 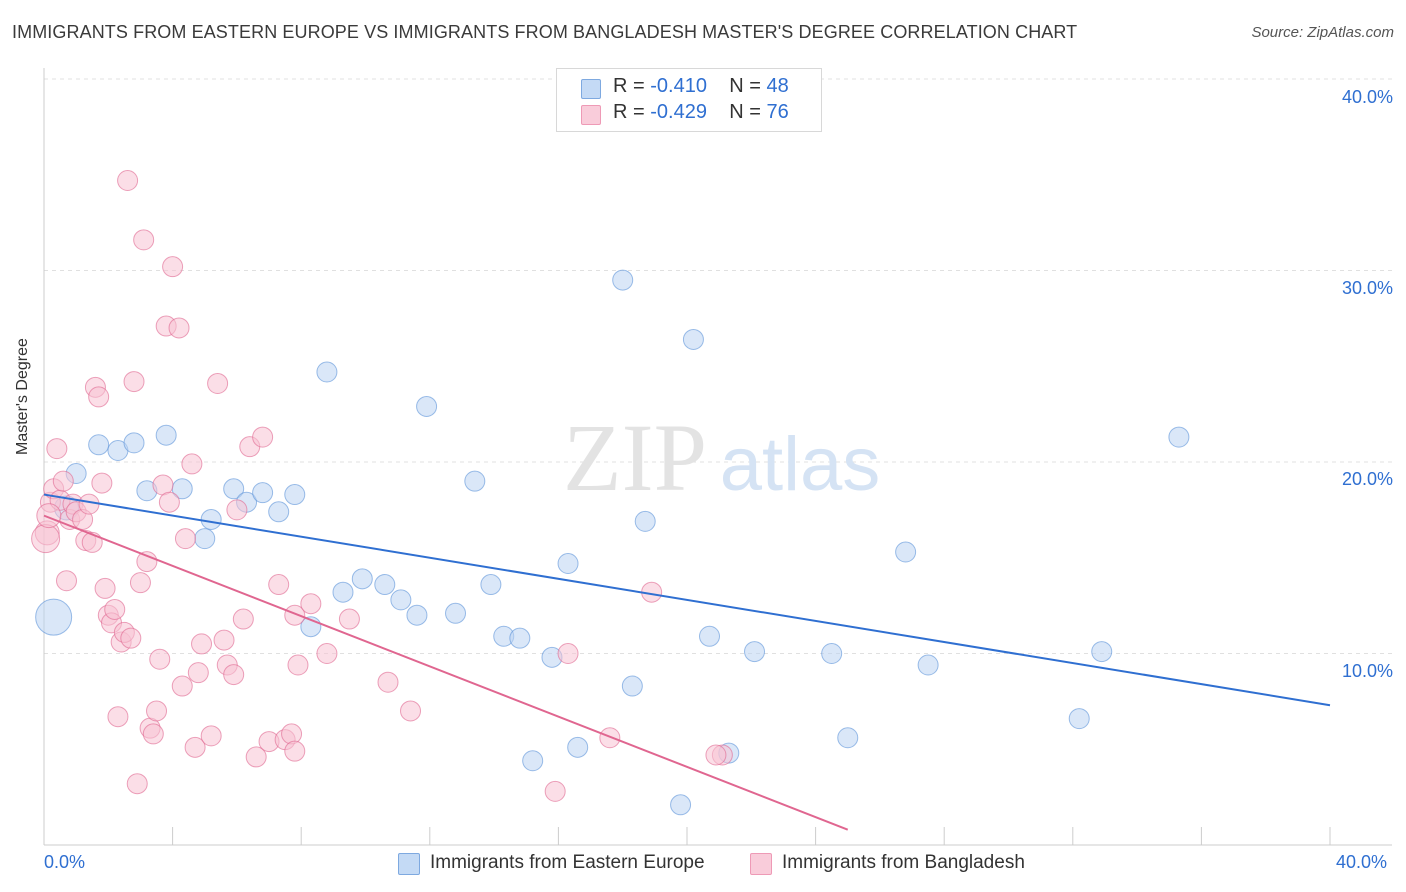 I want to click on y-tick-label: 40.0%, so click(x=1367, y=97).